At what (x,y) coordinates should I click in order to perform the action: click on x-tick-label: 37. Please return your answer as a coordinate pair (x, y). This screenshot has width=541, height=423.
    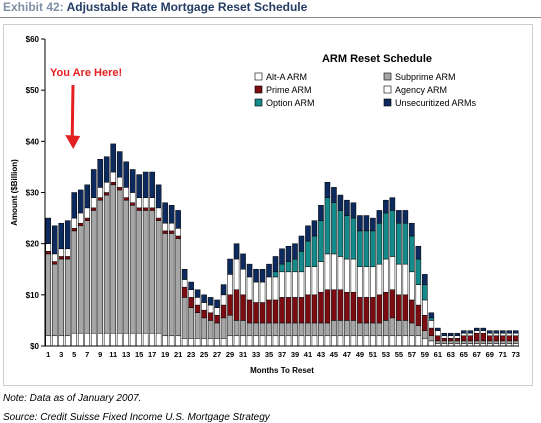
    Looking at the image, I should click on (282, 354).